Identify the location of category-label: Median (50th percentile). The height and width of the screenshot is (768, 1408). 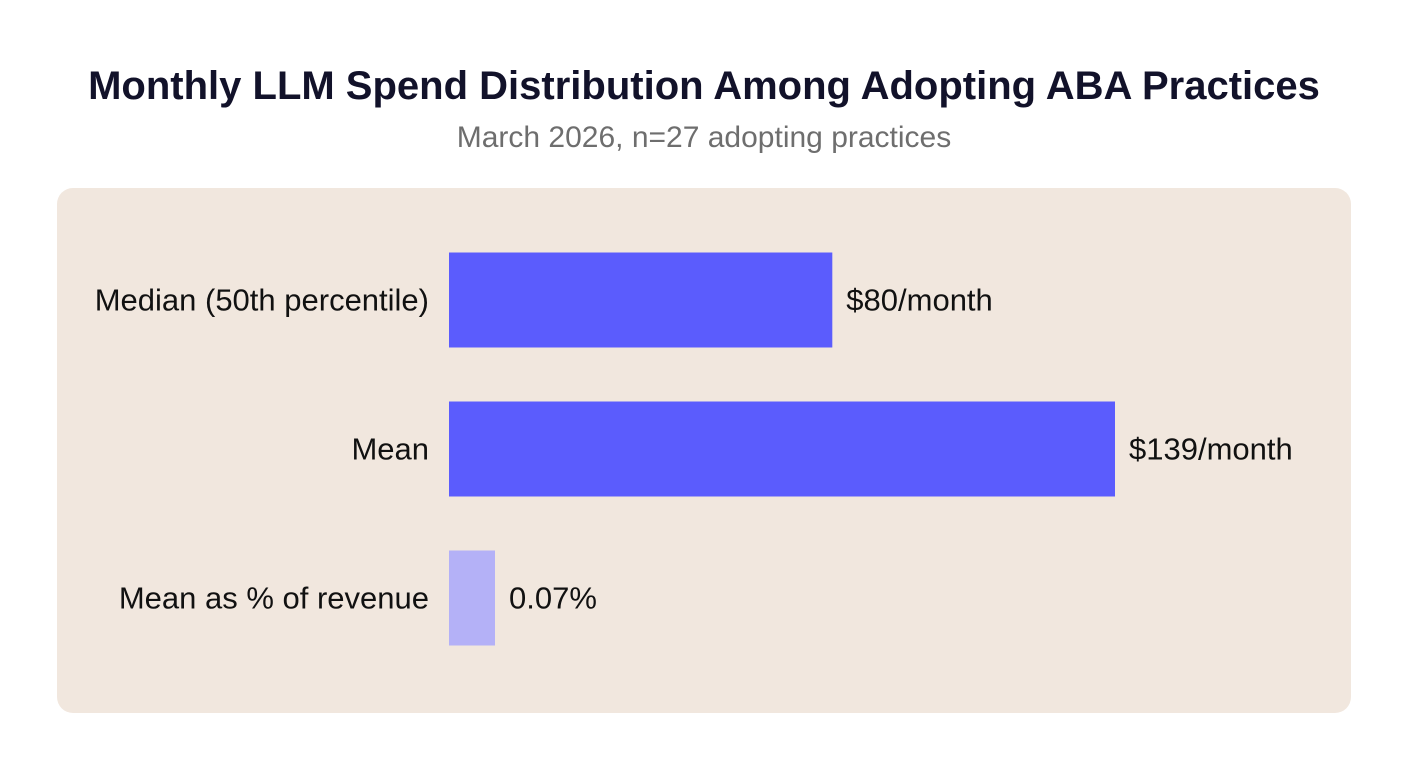
(262, 300).